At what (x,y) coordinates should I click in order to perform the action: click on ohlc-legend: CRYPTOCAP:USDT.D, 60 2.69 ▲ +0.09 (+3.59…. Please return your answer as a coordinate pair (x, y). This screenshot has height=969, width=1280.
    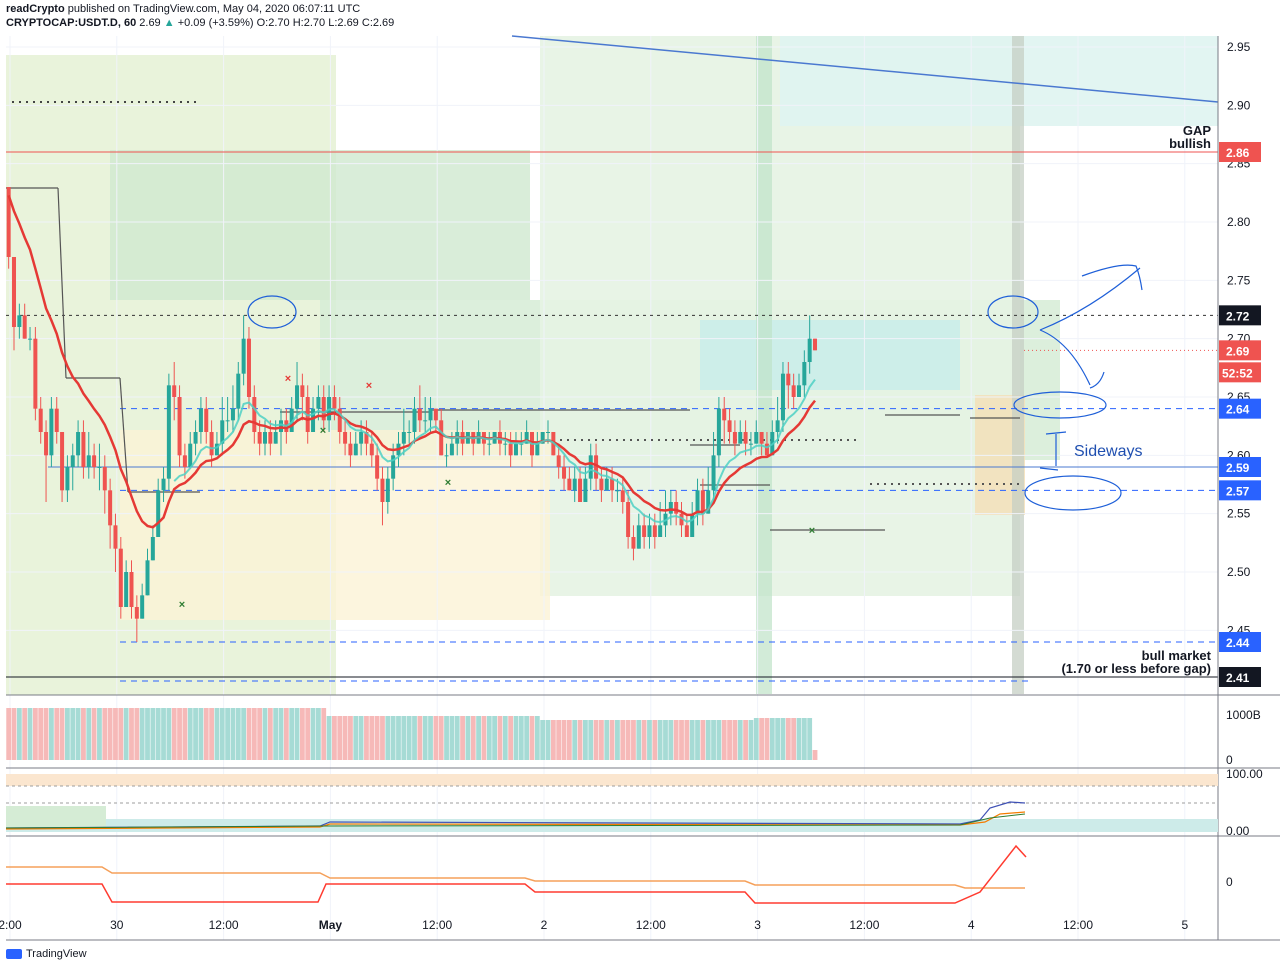
    Looking at the image, I should click on (200, 23).